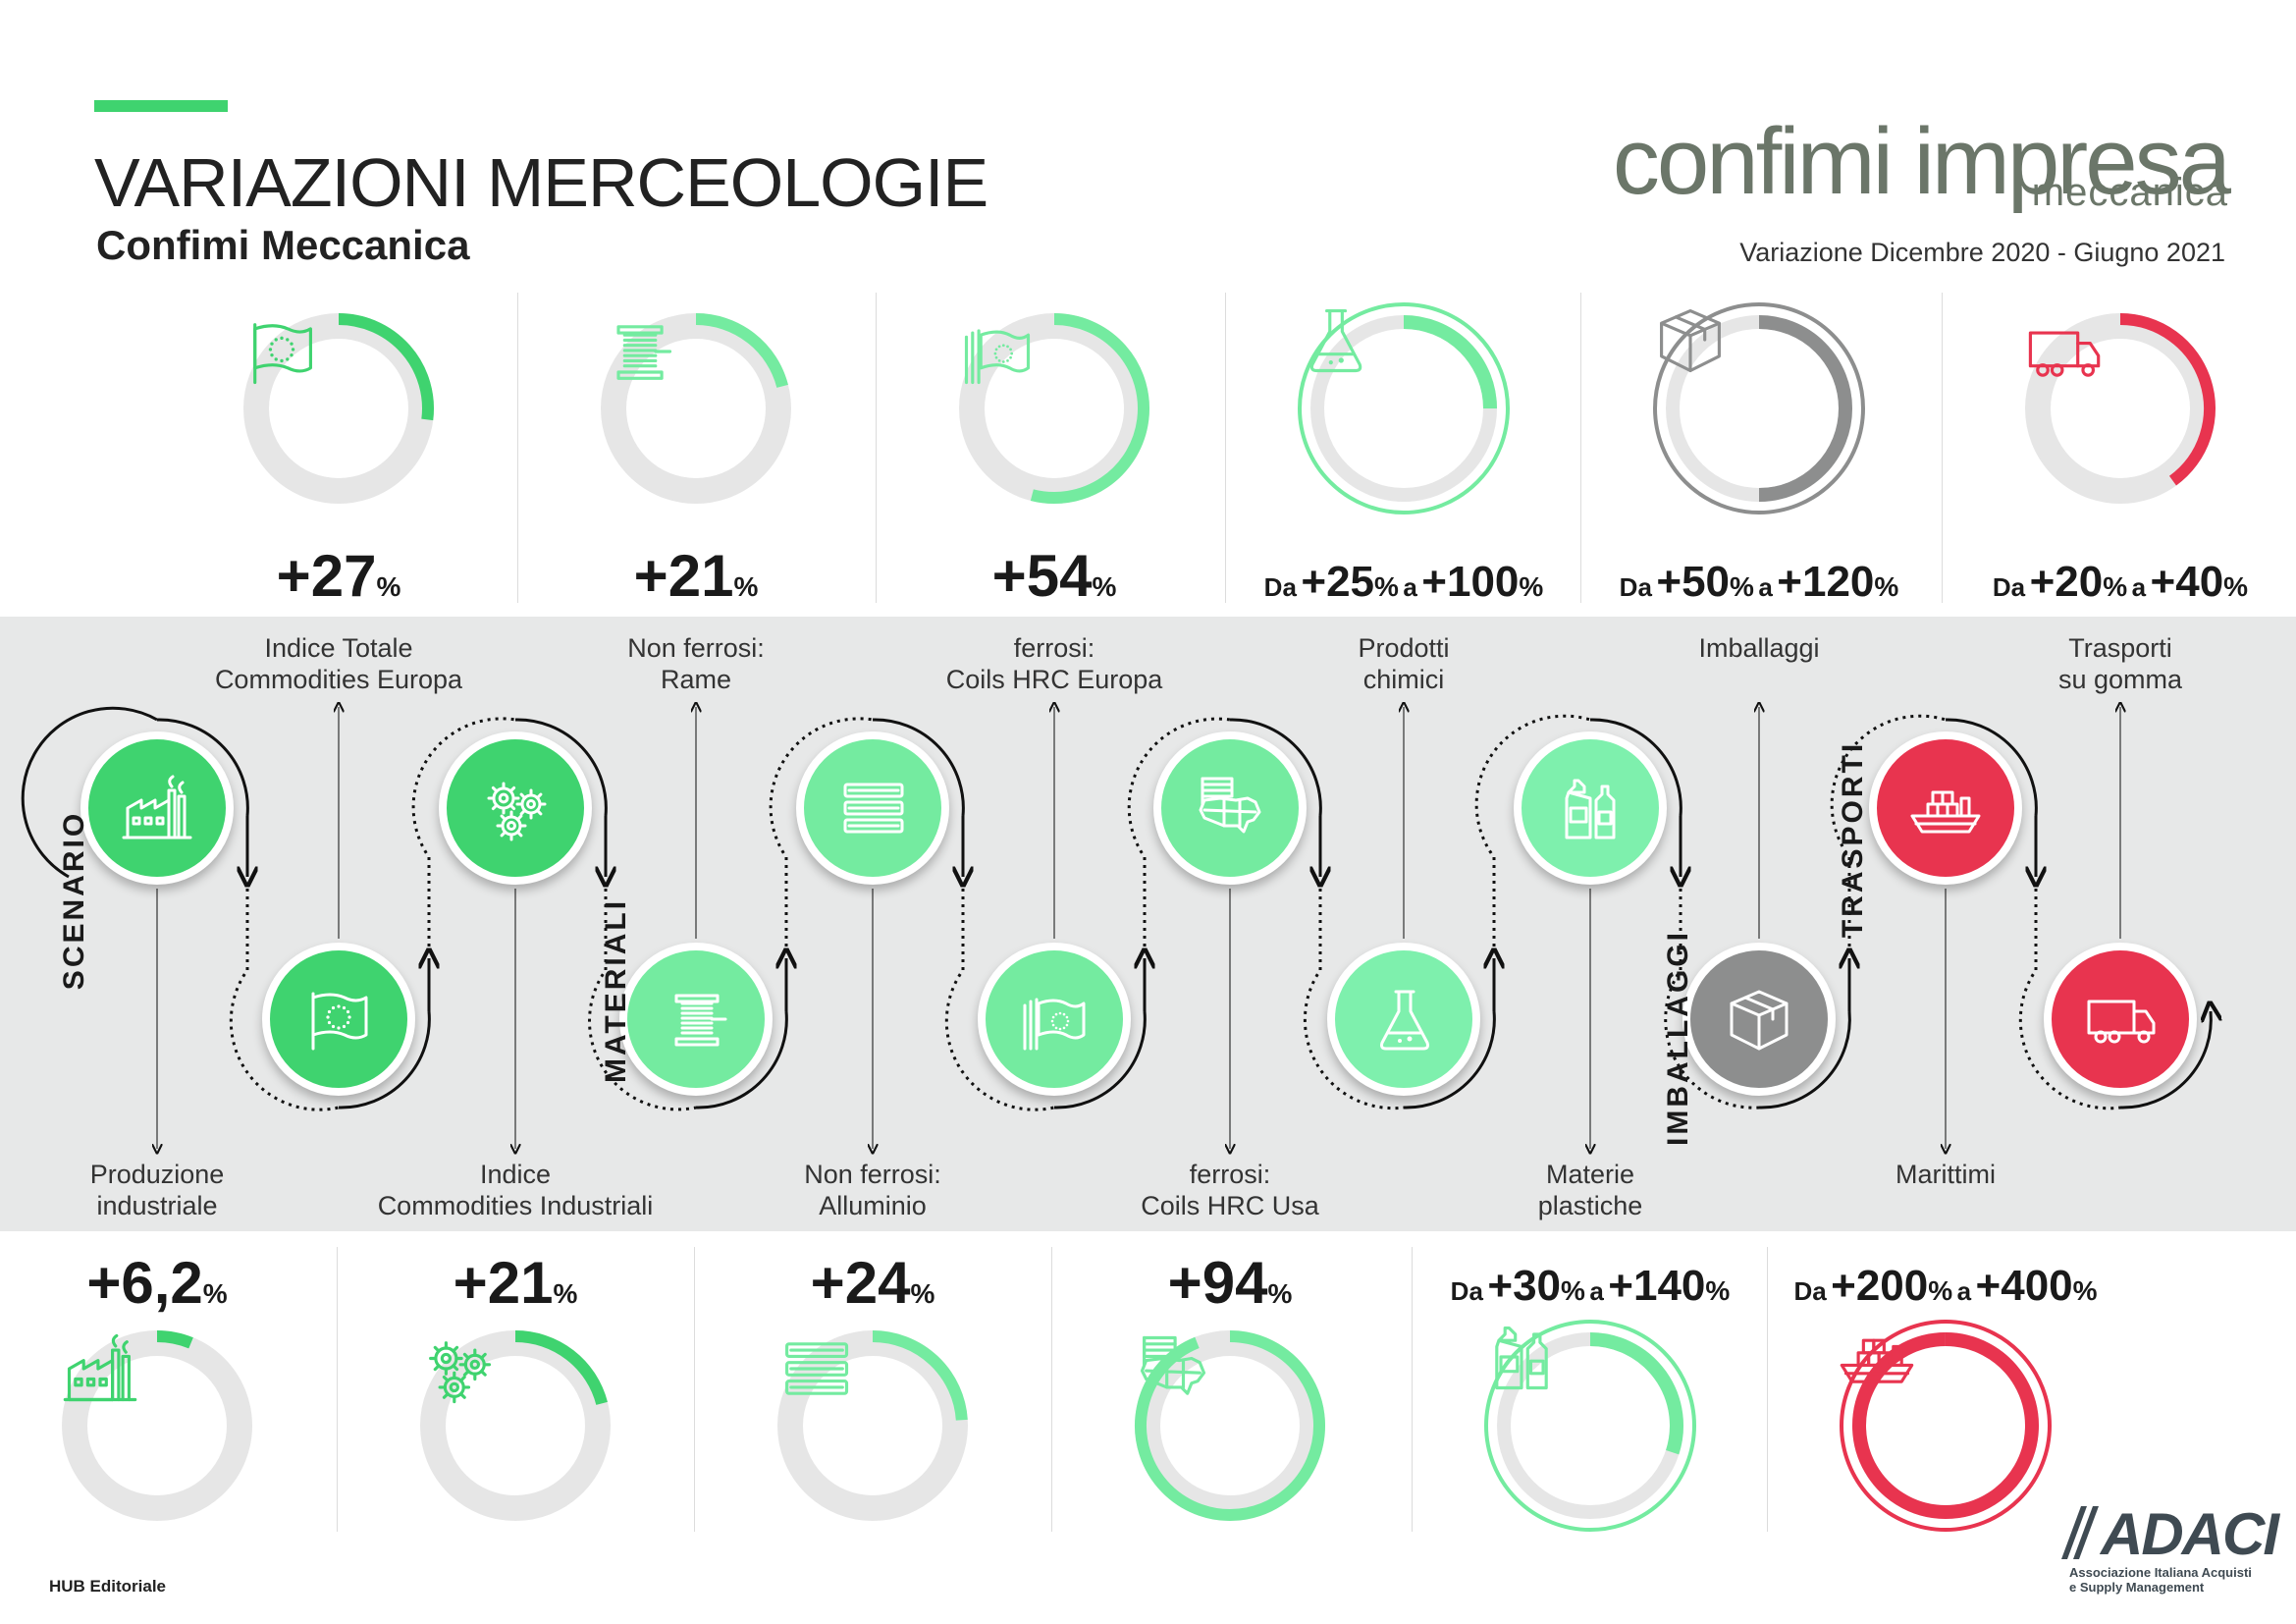  I want to click on value: +30, so click(1524, 1286).